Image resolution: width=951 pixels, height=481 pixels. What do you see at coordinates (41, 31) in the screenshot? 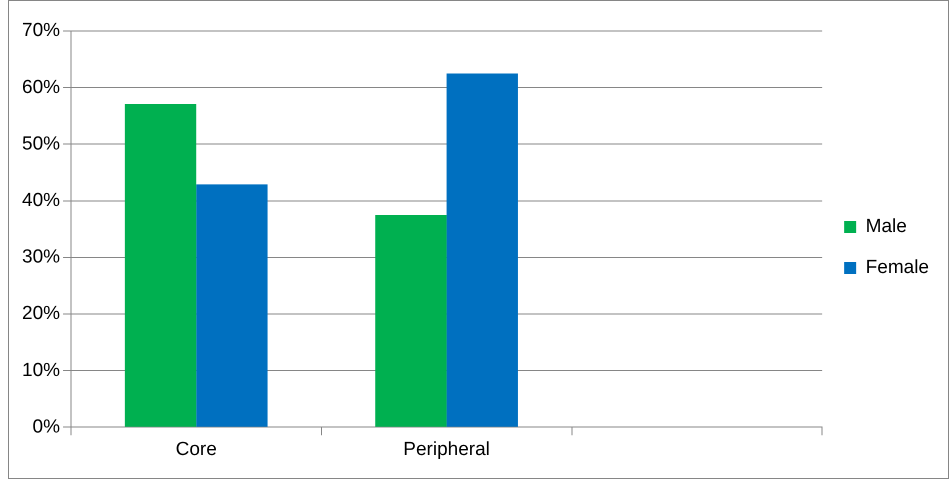
I see `y-tick-label: 70%` at bounding box center [41, 31].